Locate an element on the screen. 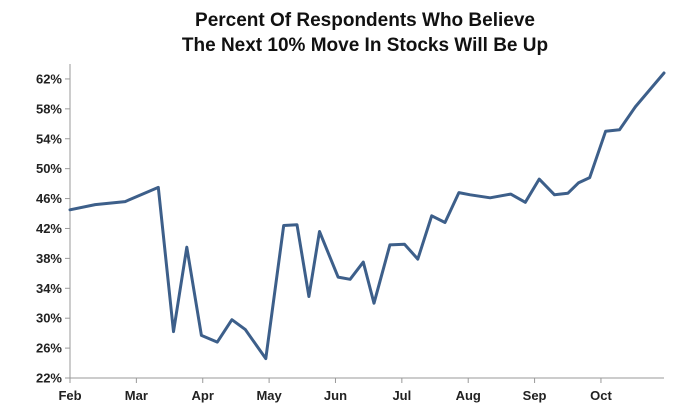 This screenshot has height=411, width=680. x-tick-label: May is located at coordinates (269, 395).